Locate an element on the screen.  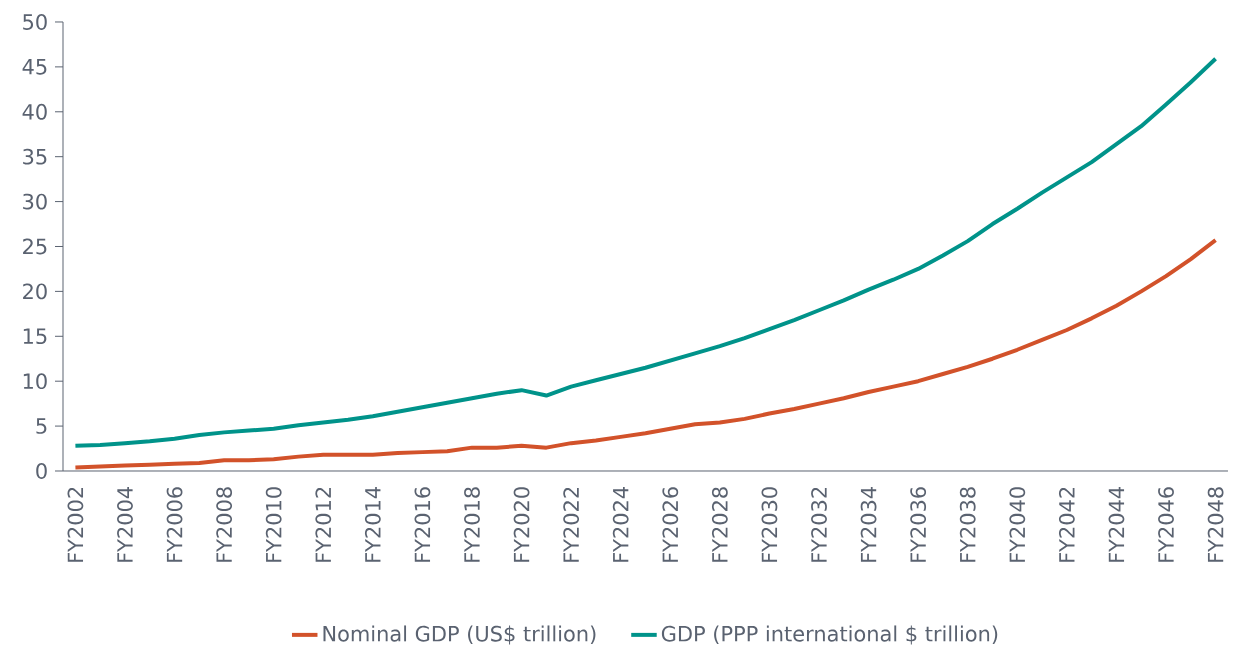
x-tick-label: FY2036 is located at coordinates (918, 524).